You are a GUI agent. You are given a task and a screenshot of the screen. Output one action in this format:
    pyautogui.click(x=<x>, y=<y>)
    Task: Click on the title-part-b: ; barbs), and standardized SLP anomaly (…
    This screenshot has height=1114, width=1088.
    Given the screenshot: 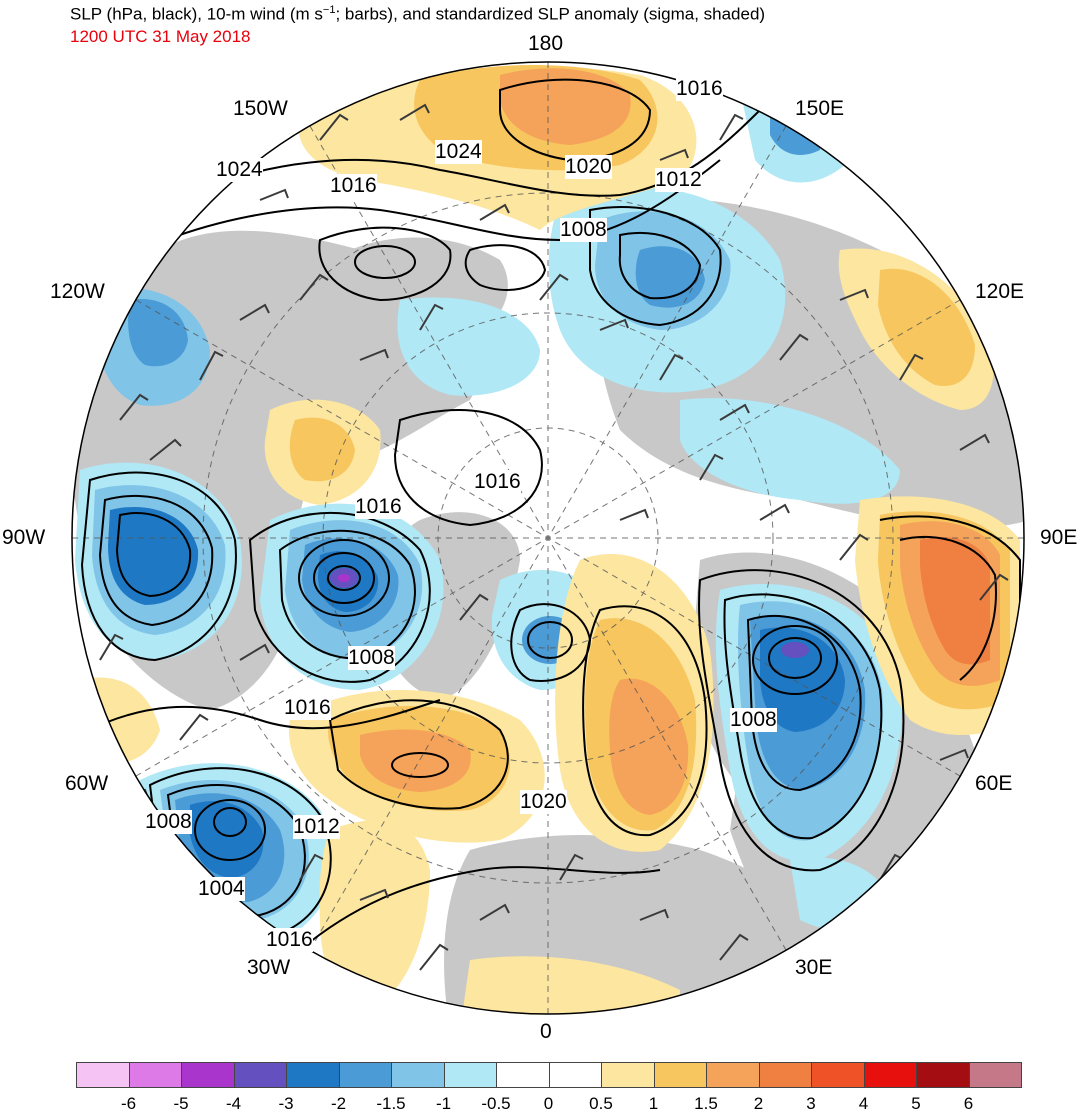 What is the action you would take?
    pyautogui.click(x=550, y=14)
    